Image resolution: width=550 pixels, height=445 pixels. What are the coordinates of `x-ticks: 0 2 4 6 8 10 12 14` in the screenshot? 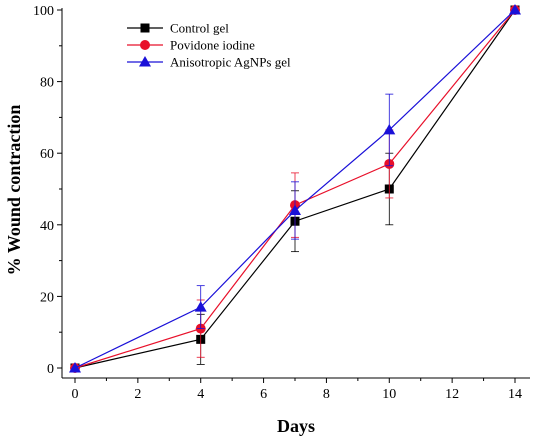 It's located at (297, 390).